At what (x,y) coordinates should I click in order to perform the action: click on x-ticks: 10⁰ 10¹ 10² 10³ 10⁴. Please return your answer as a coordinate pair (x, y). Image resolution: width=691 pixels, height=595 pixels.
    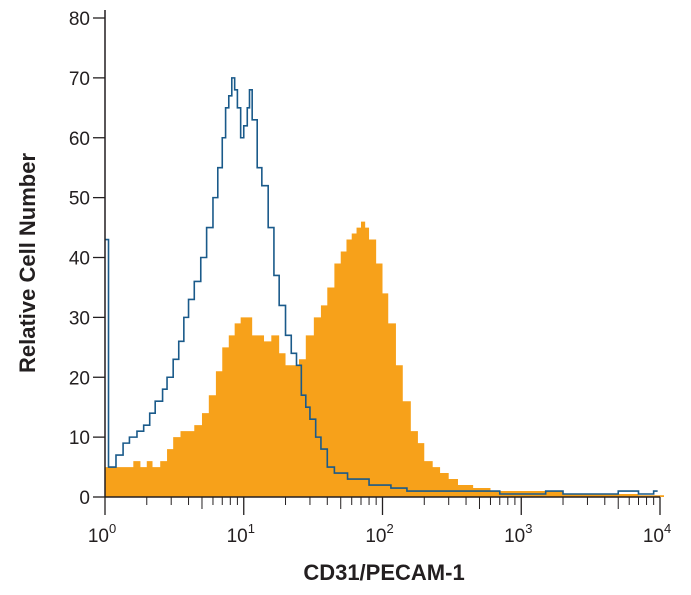
    Looking at the image, I should click on (379, 522).